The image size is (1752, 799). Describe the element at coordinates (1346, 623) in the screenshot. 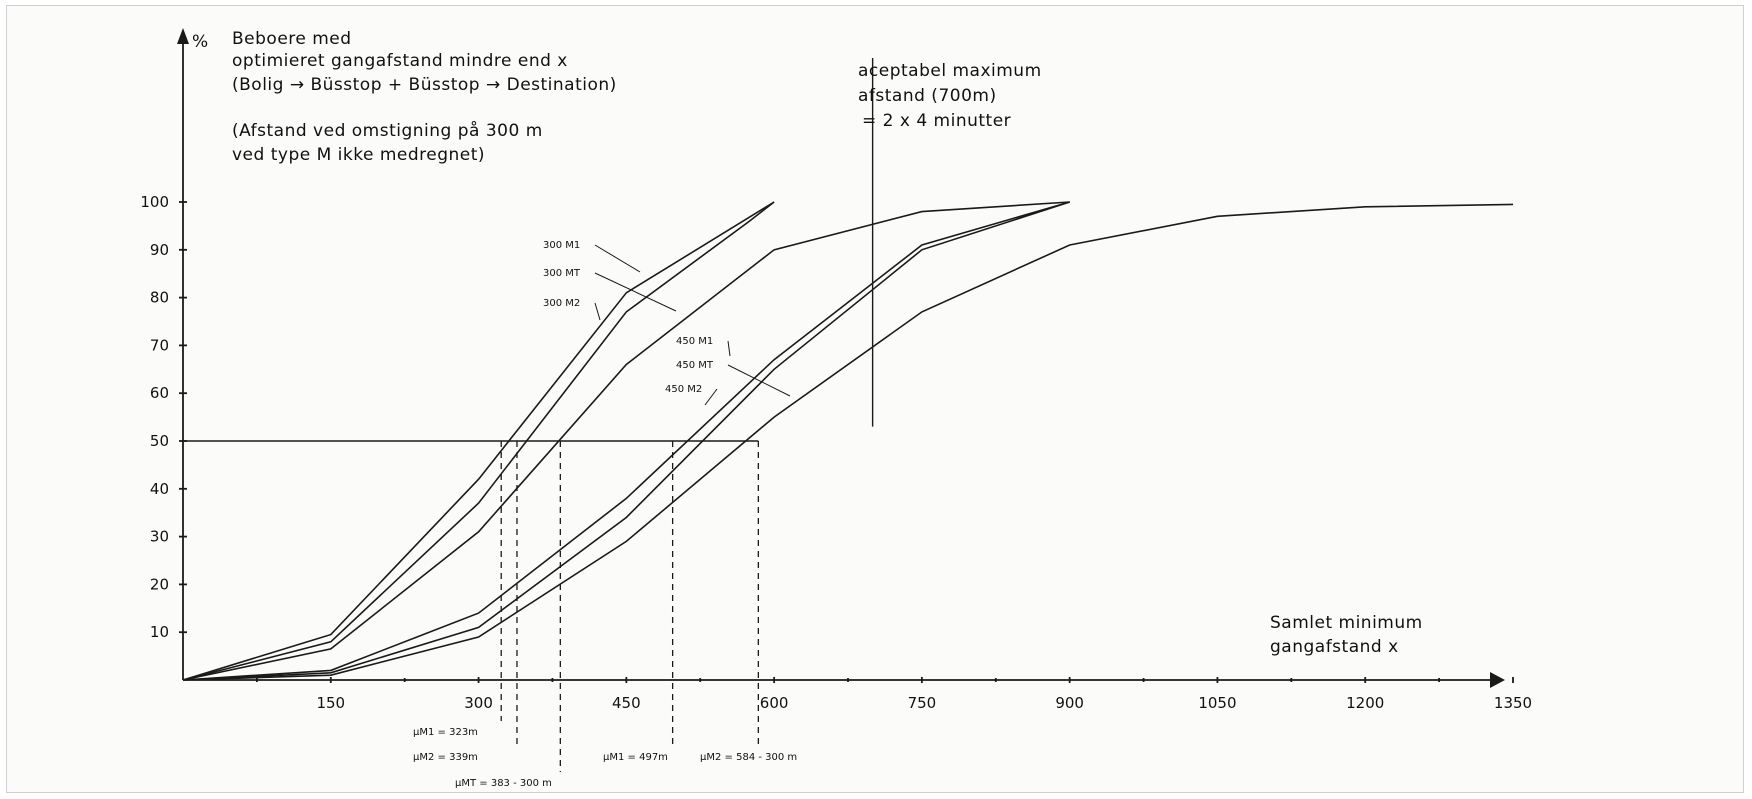

I see `x-axis-label-1: Samlet minimum` at that location.